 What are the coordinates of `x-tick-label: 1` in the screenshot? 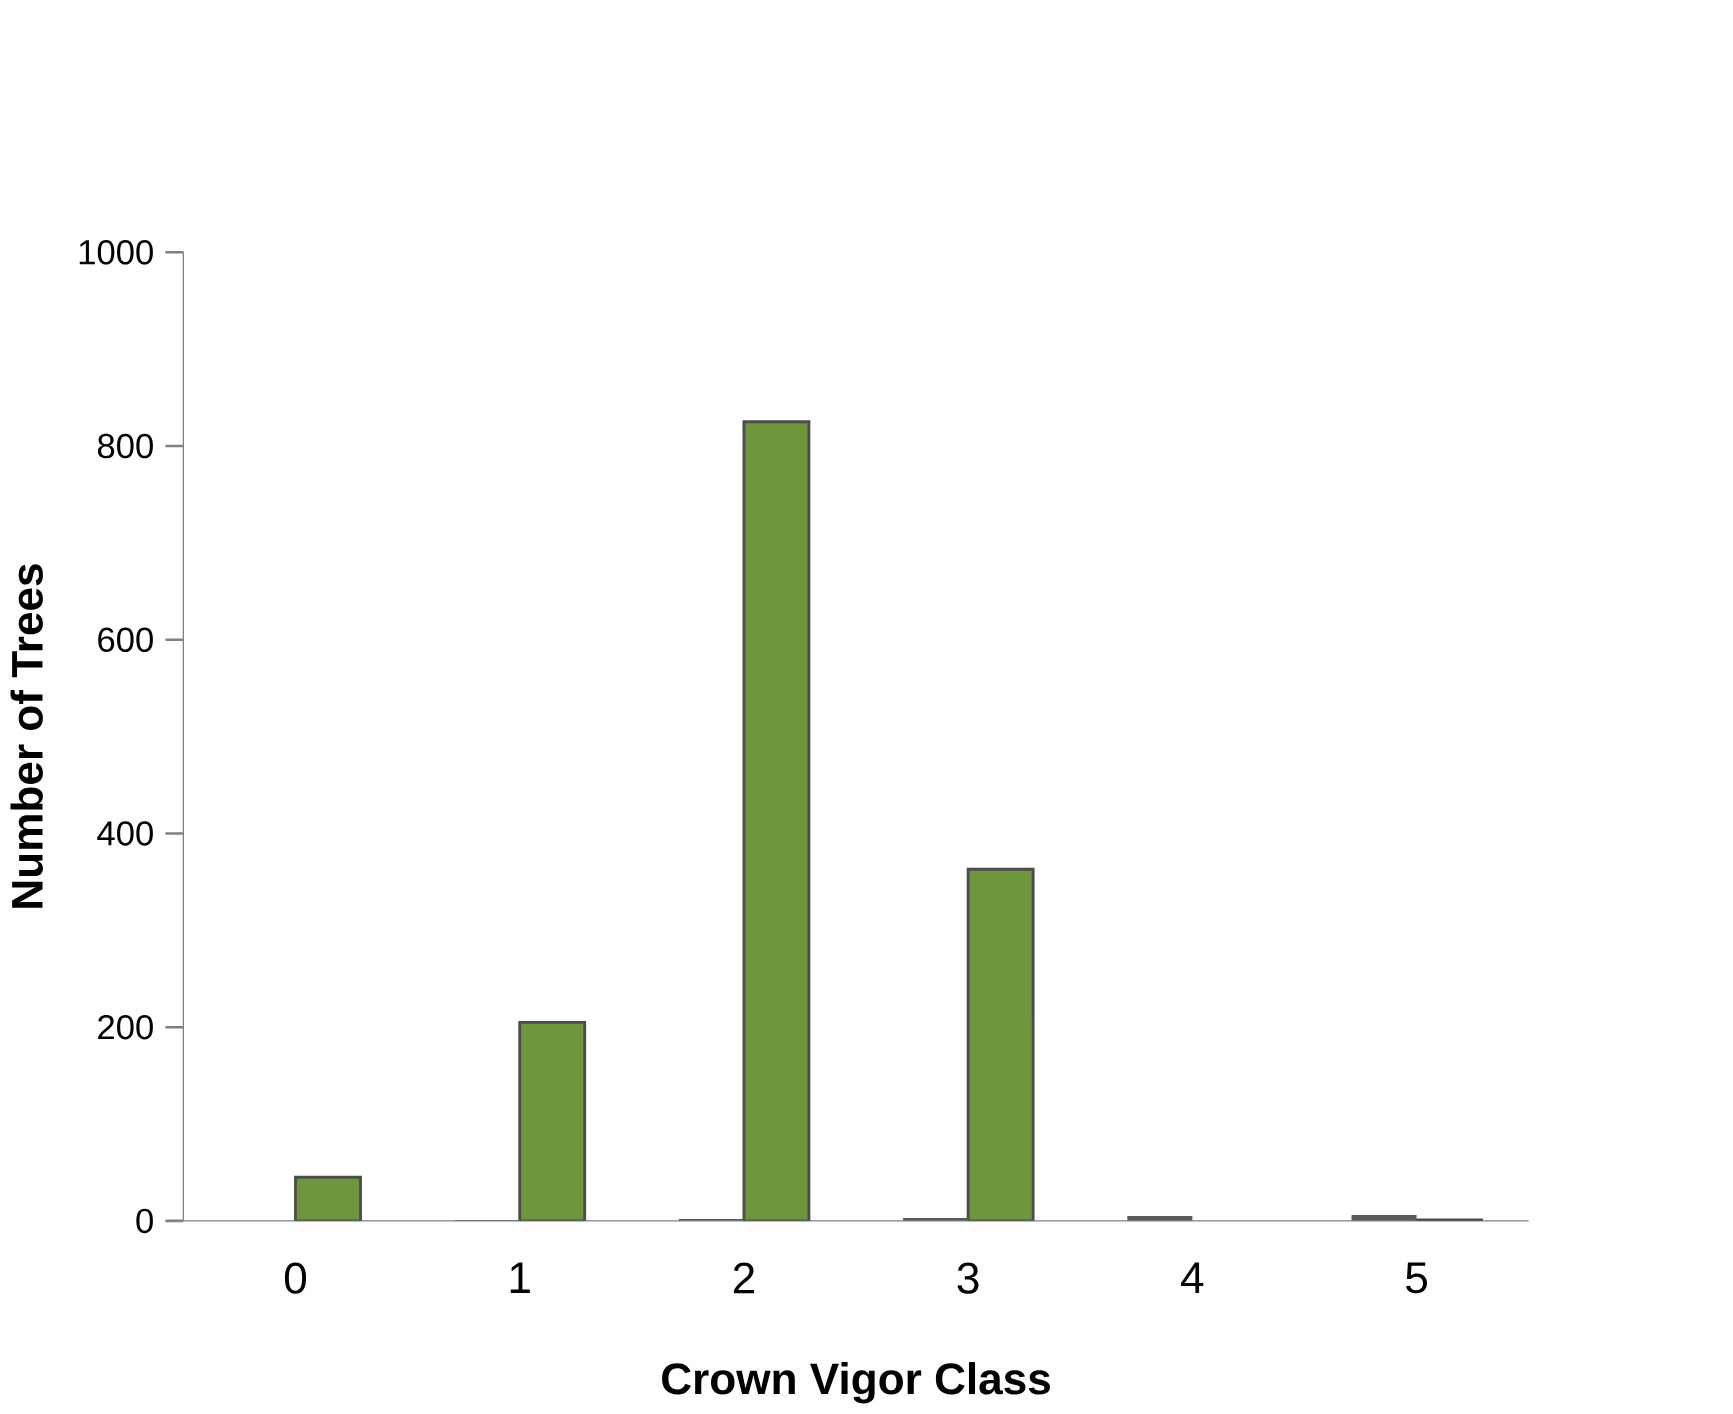 It's located at (520, 1277).